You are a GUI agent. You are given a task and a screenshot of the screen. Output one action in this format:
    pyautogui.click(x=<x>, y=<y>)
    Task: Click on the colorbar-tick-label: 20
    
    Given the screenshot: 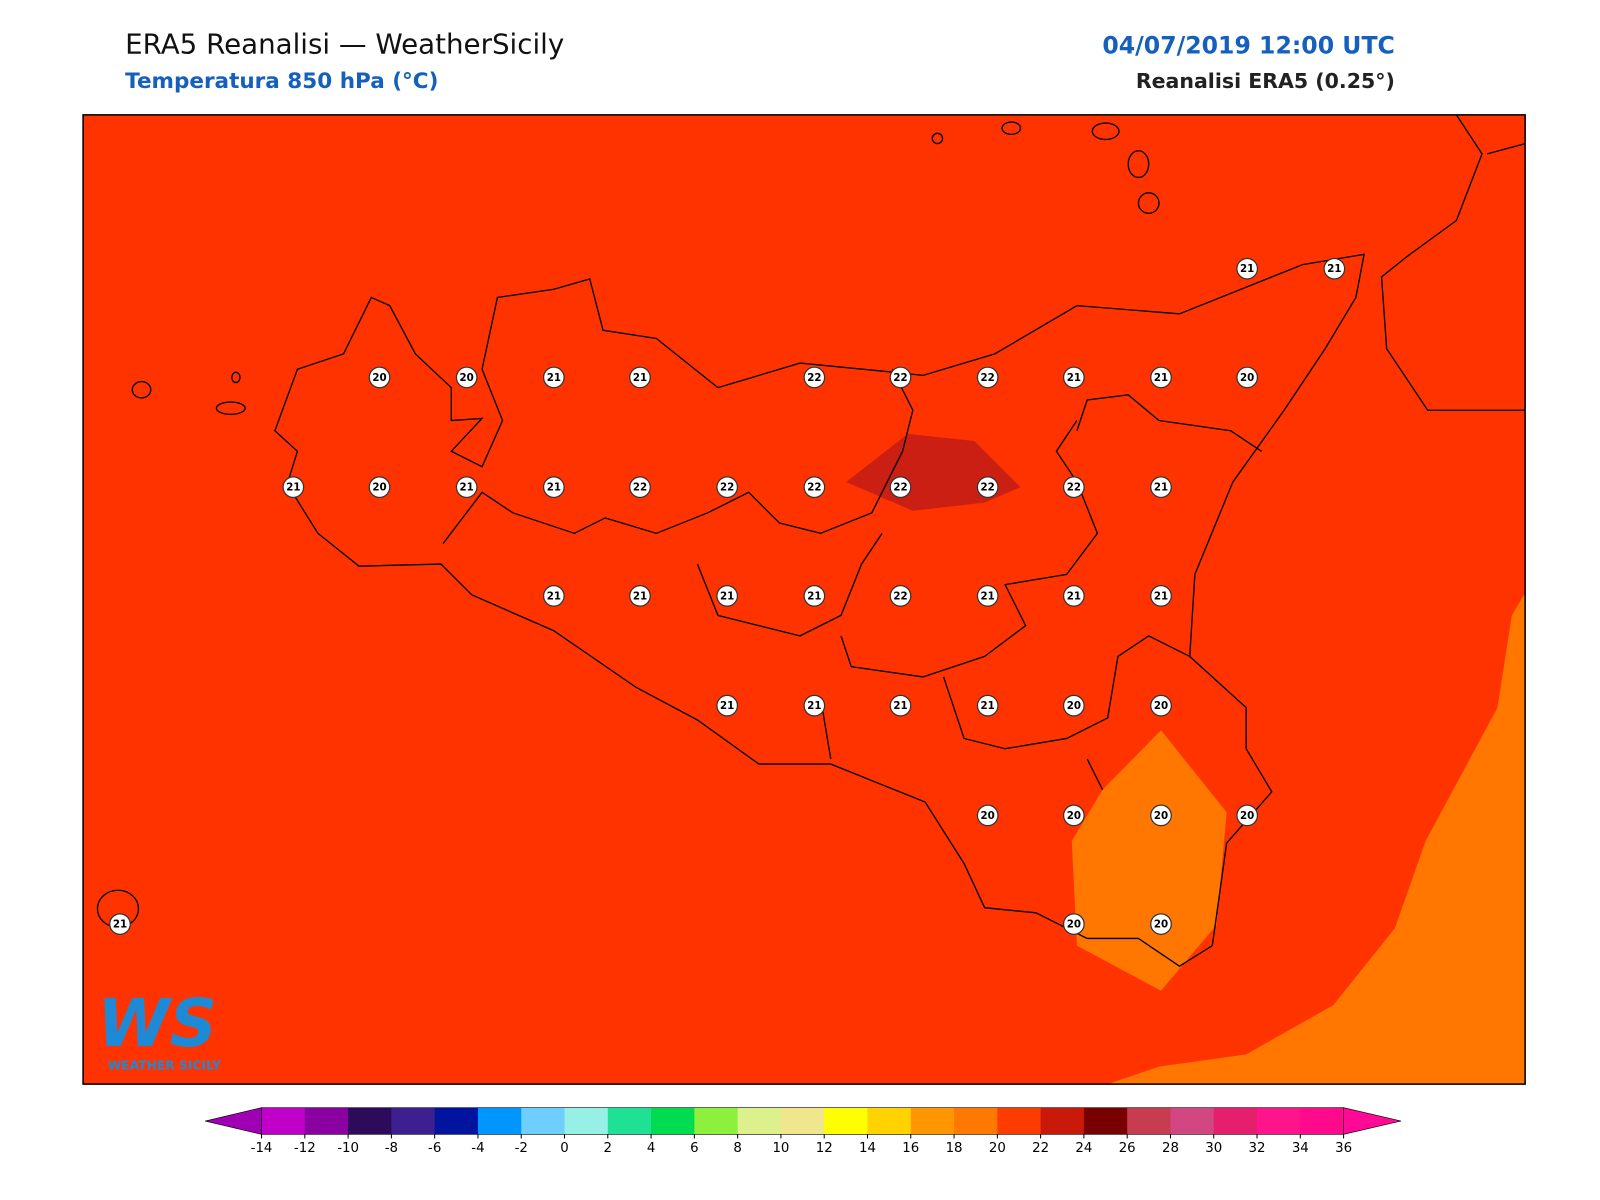 What is the action you would take?
    pyautogui.click(x=997, y=1148)
    